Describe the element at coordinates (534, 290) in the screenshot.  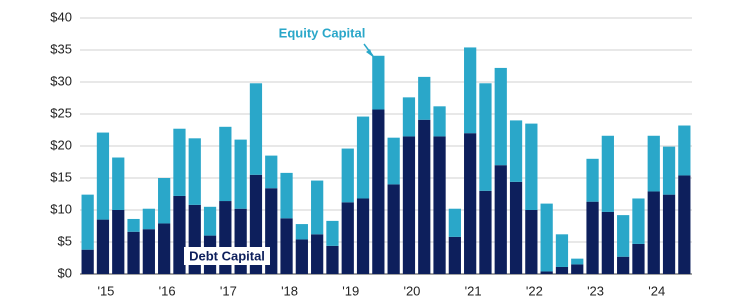
I see `x-tick-label: '22` at that location.